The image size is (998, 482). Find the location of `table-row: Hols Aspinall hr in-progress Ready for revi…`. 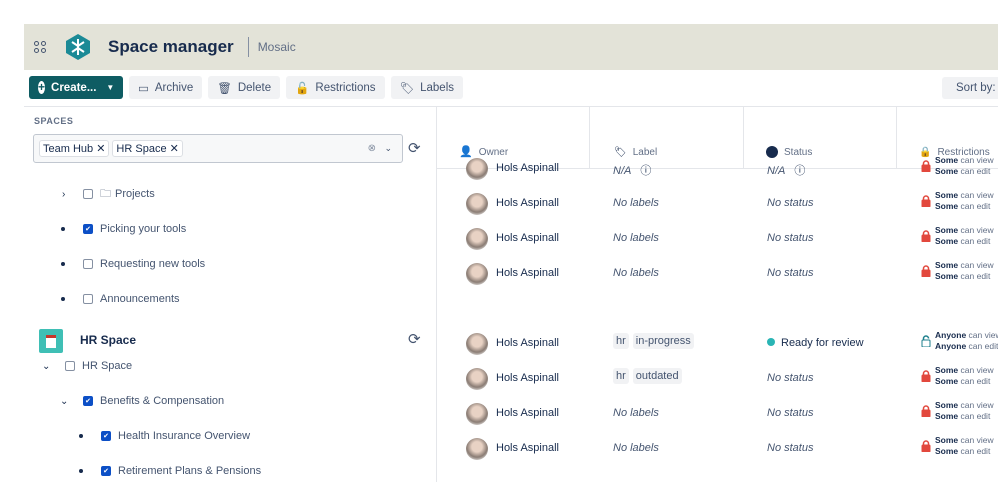

table-row: Hols Aspinall hr in-progress Ready for revi… is located at coordinates (717, 344).